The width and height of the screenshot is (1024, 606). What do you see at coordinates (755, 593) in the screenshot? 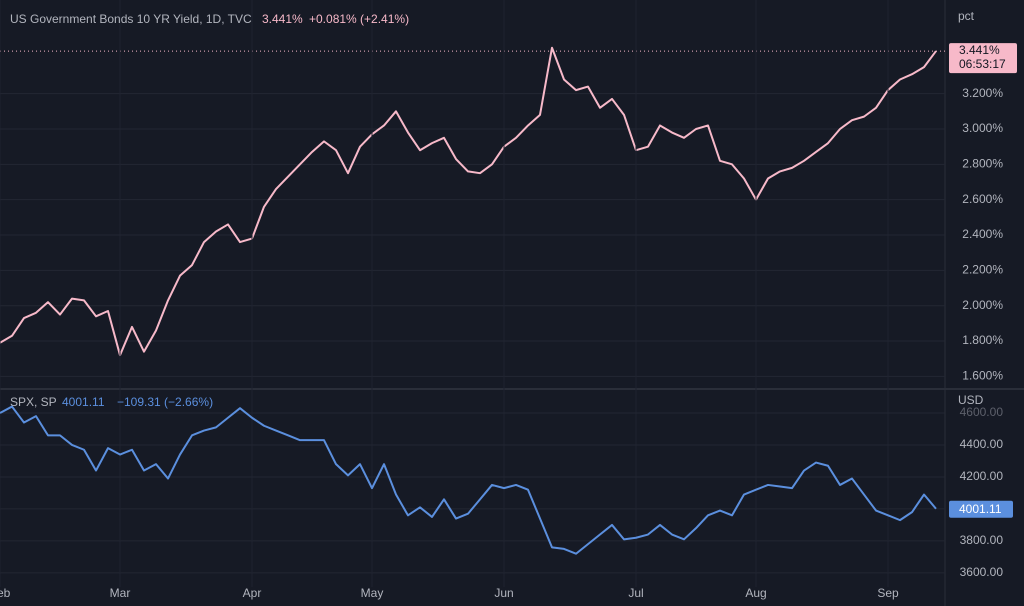
I see `x-tick-label: Aug` at bounding box center [755, 593].